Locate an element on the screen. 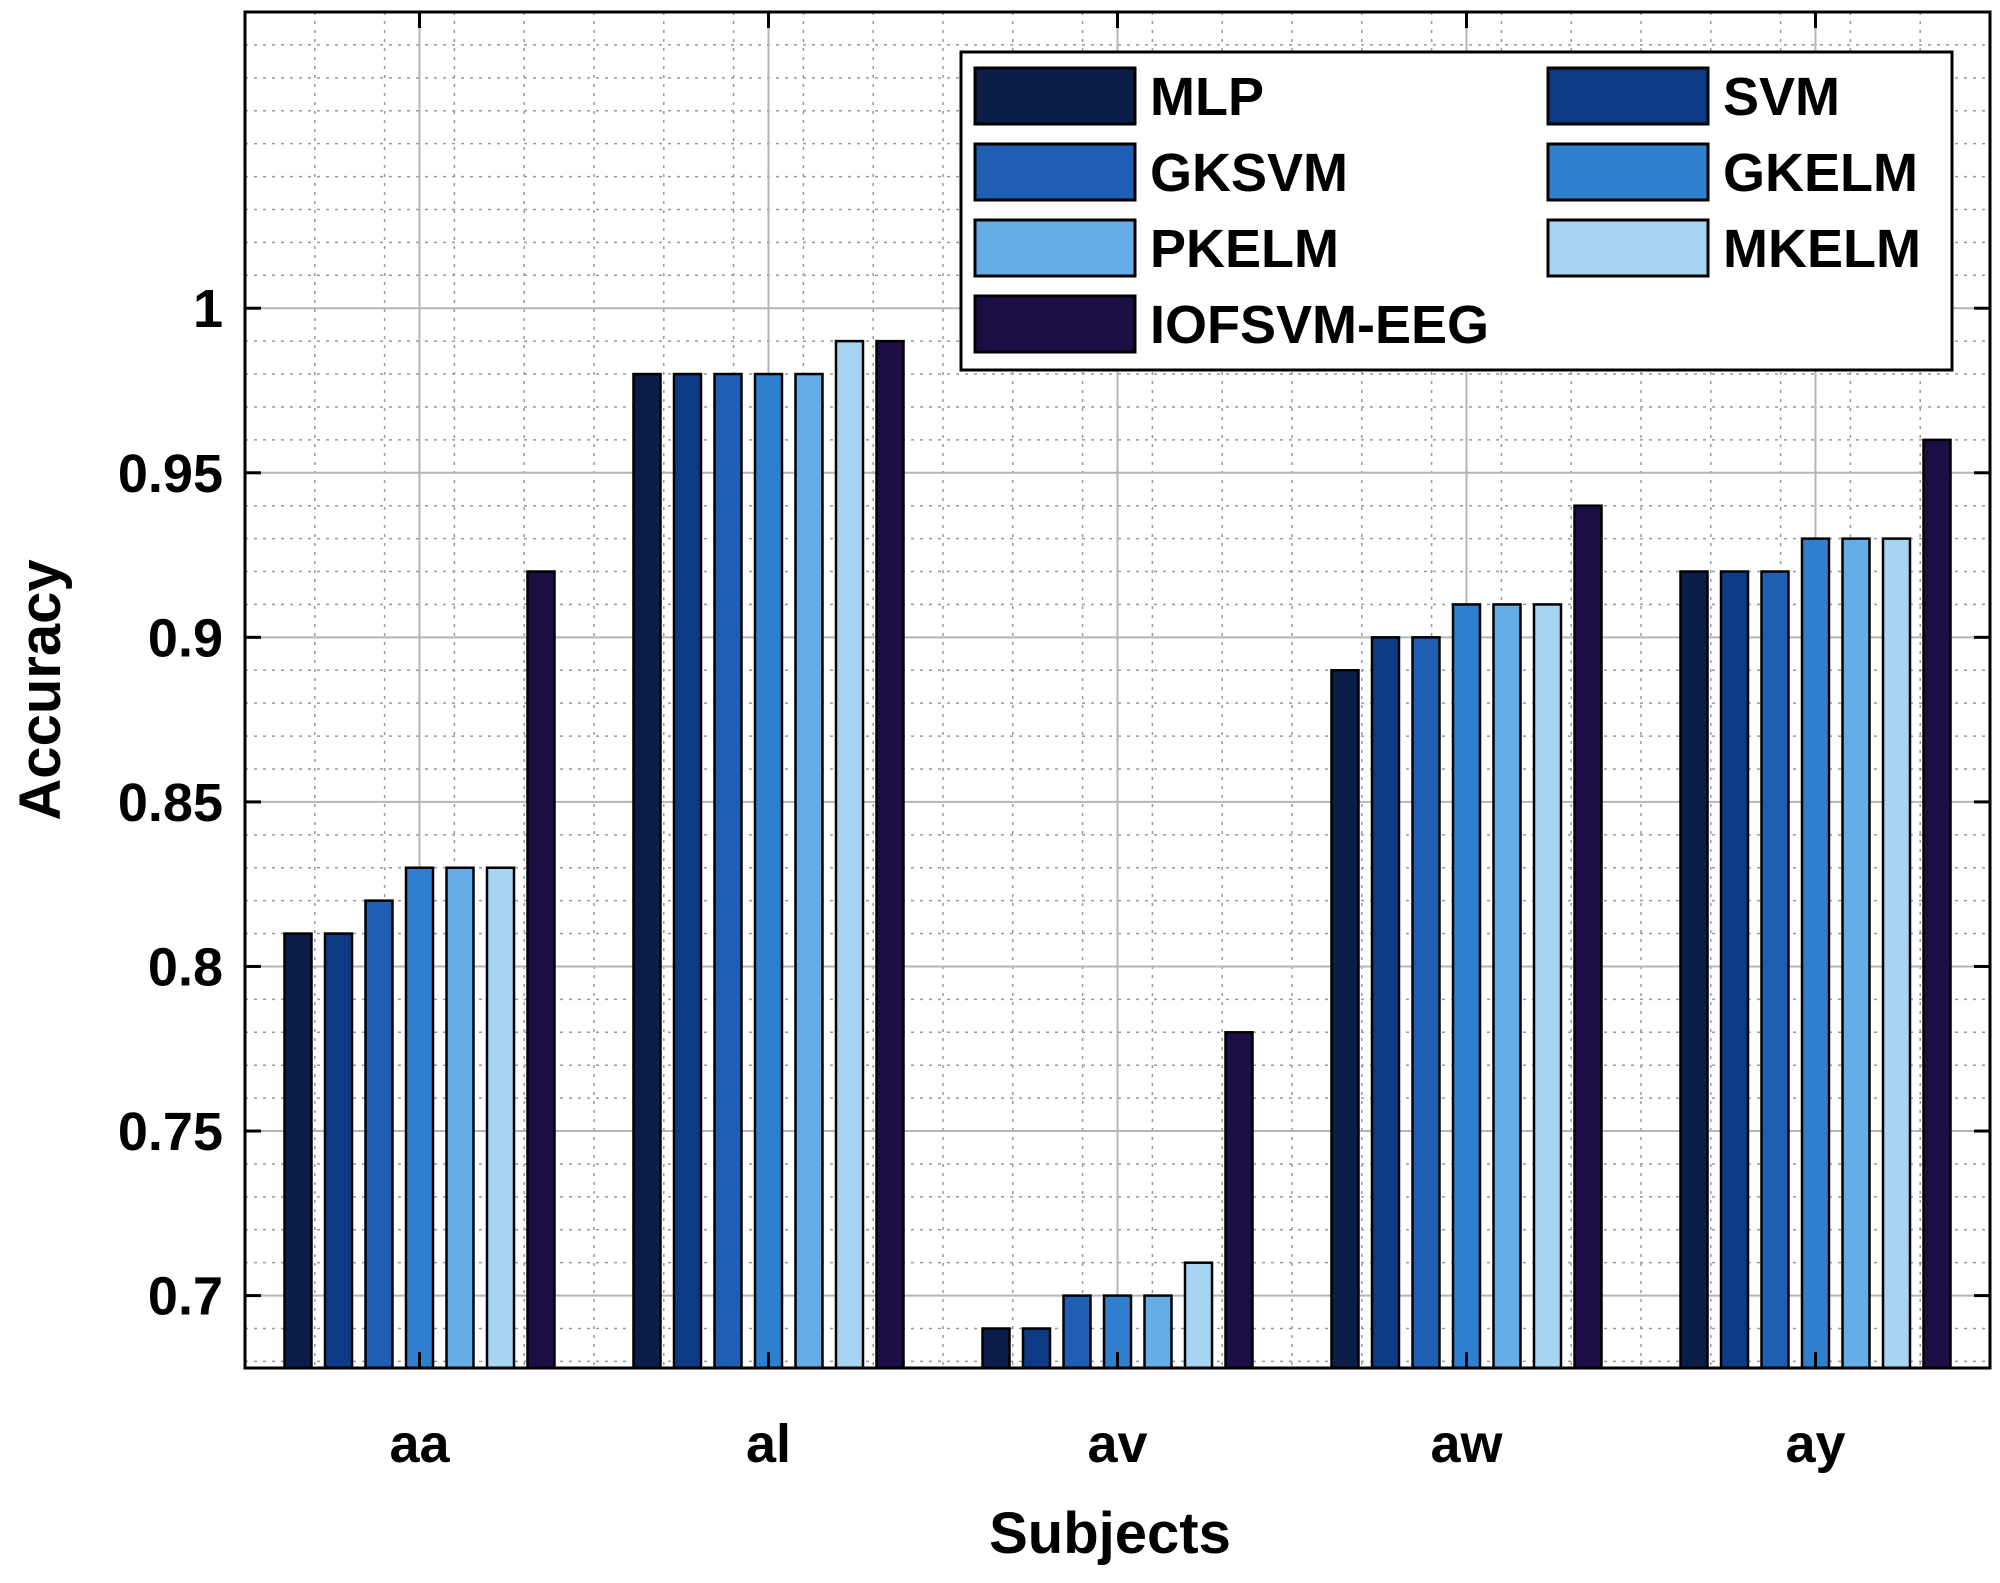  bar-ay-gksvm is located at coordinates (1775, 970).